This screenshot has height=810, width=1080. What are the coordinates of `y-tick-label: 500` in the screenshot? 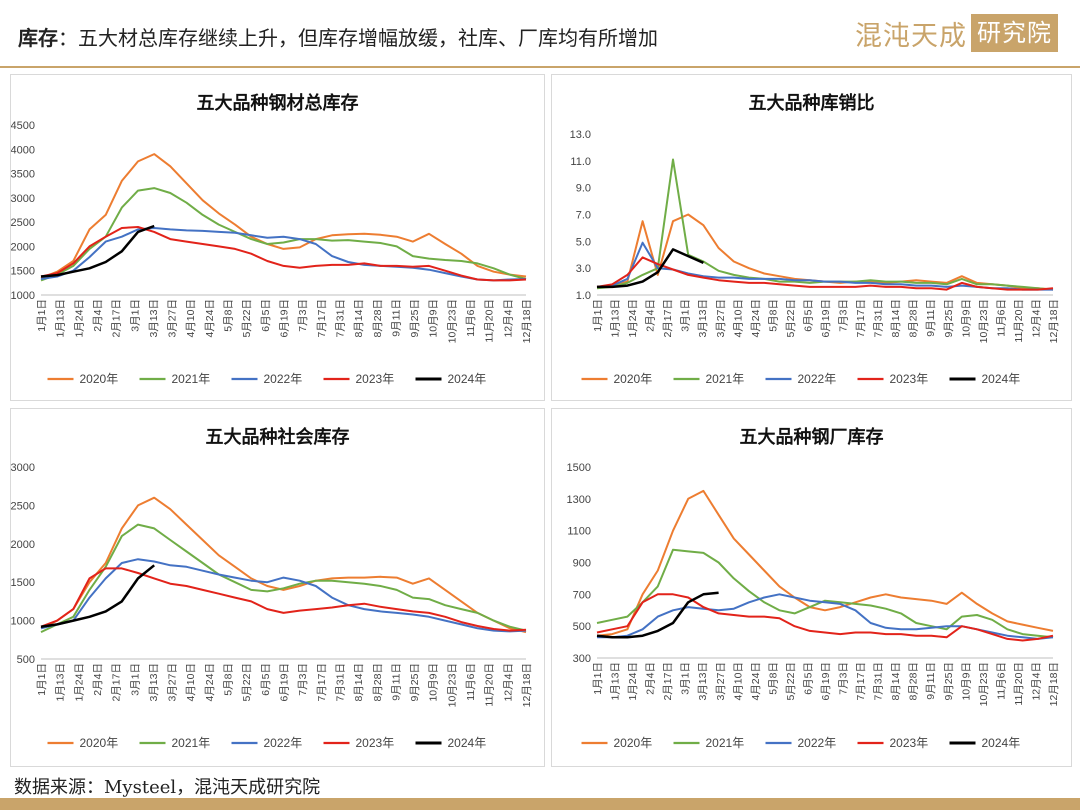 It's located at (582, 627).